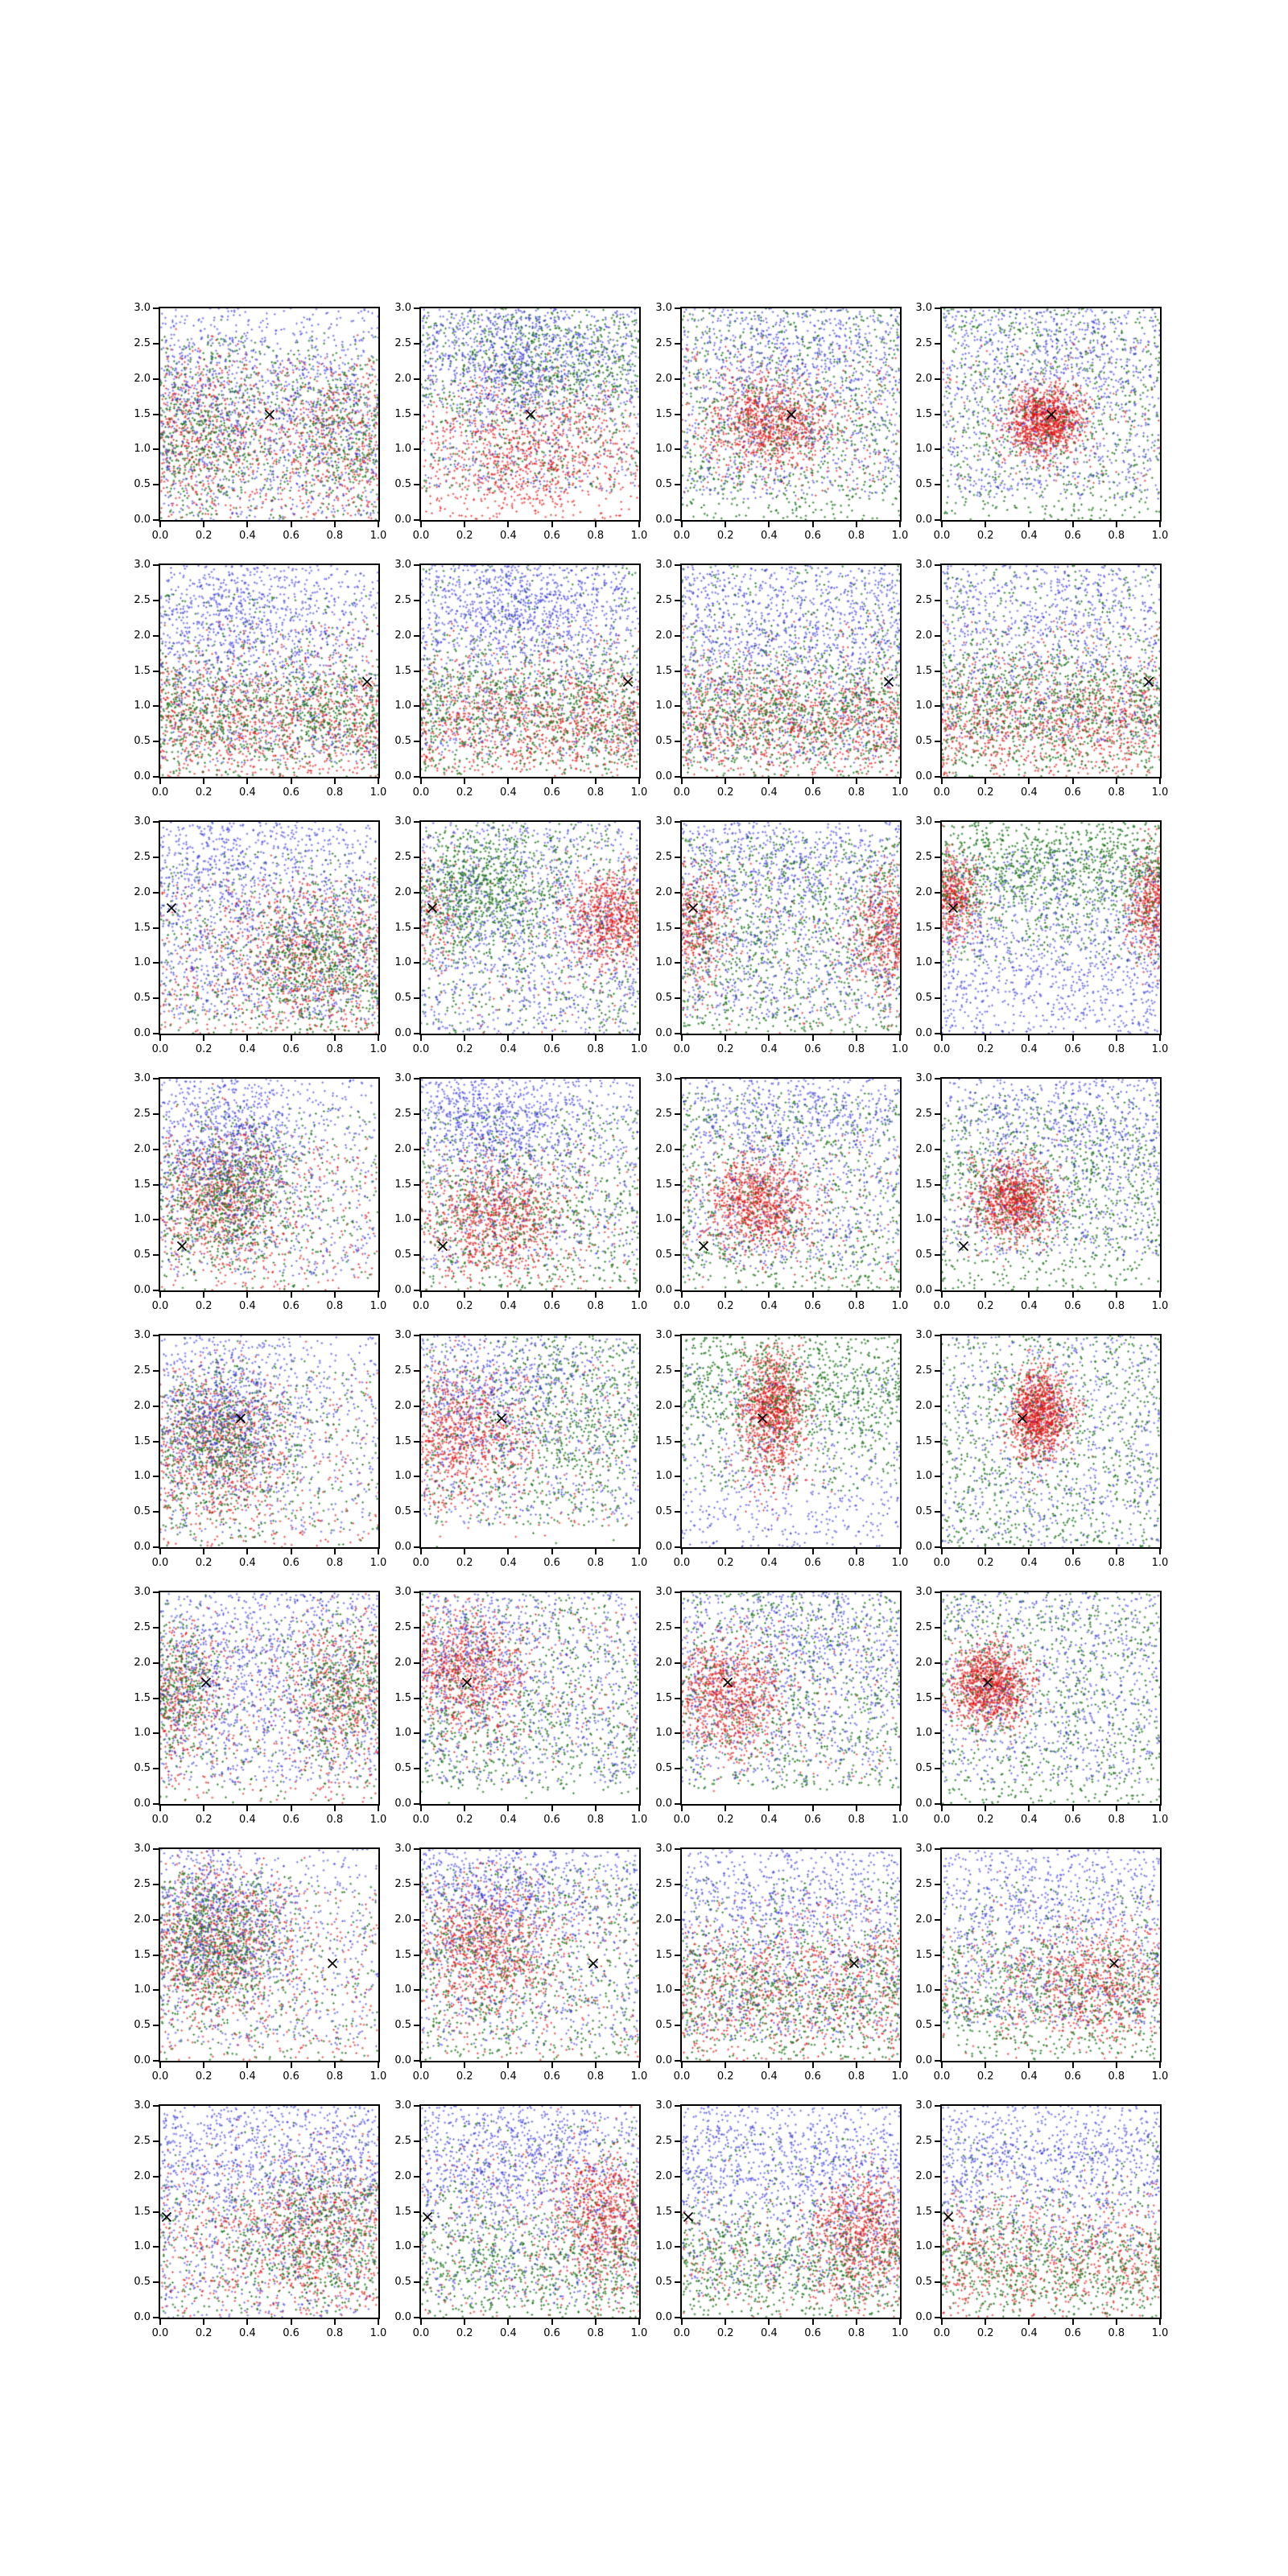  I want to click on subplot-r4-c2: 0.0 0.2 0.4 0.6 0.8 1.0 0.0 0.5 1.0 1.5 2.0 2.5 3.0, so click(781, 1449).